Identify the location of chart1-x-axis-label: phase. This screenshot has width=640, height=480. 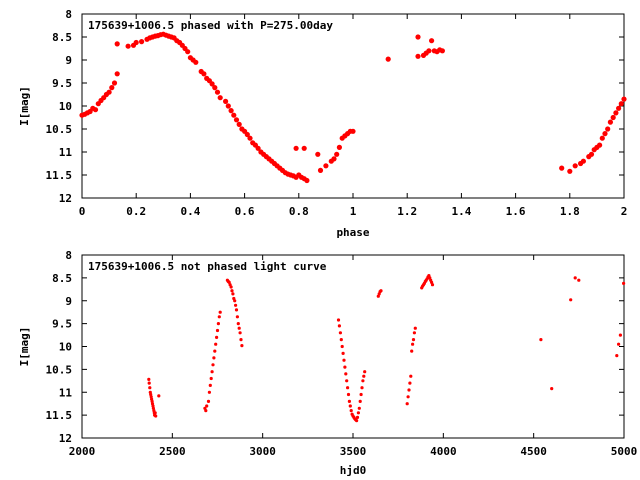
(352, 232).